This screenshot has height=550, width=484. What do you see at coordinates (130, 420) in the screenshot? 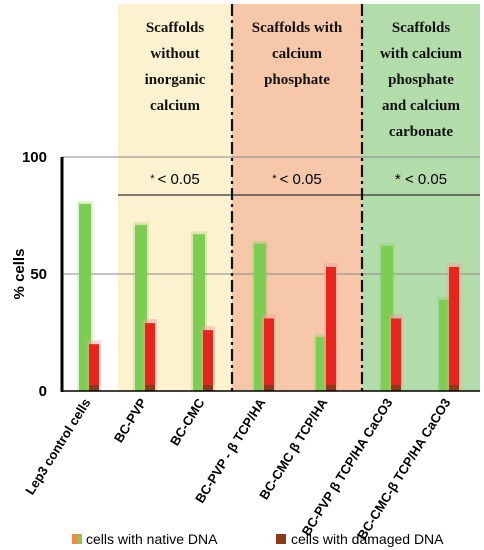
I see `x-tick-label: BC-PVP` at bounding box center [130, 420].